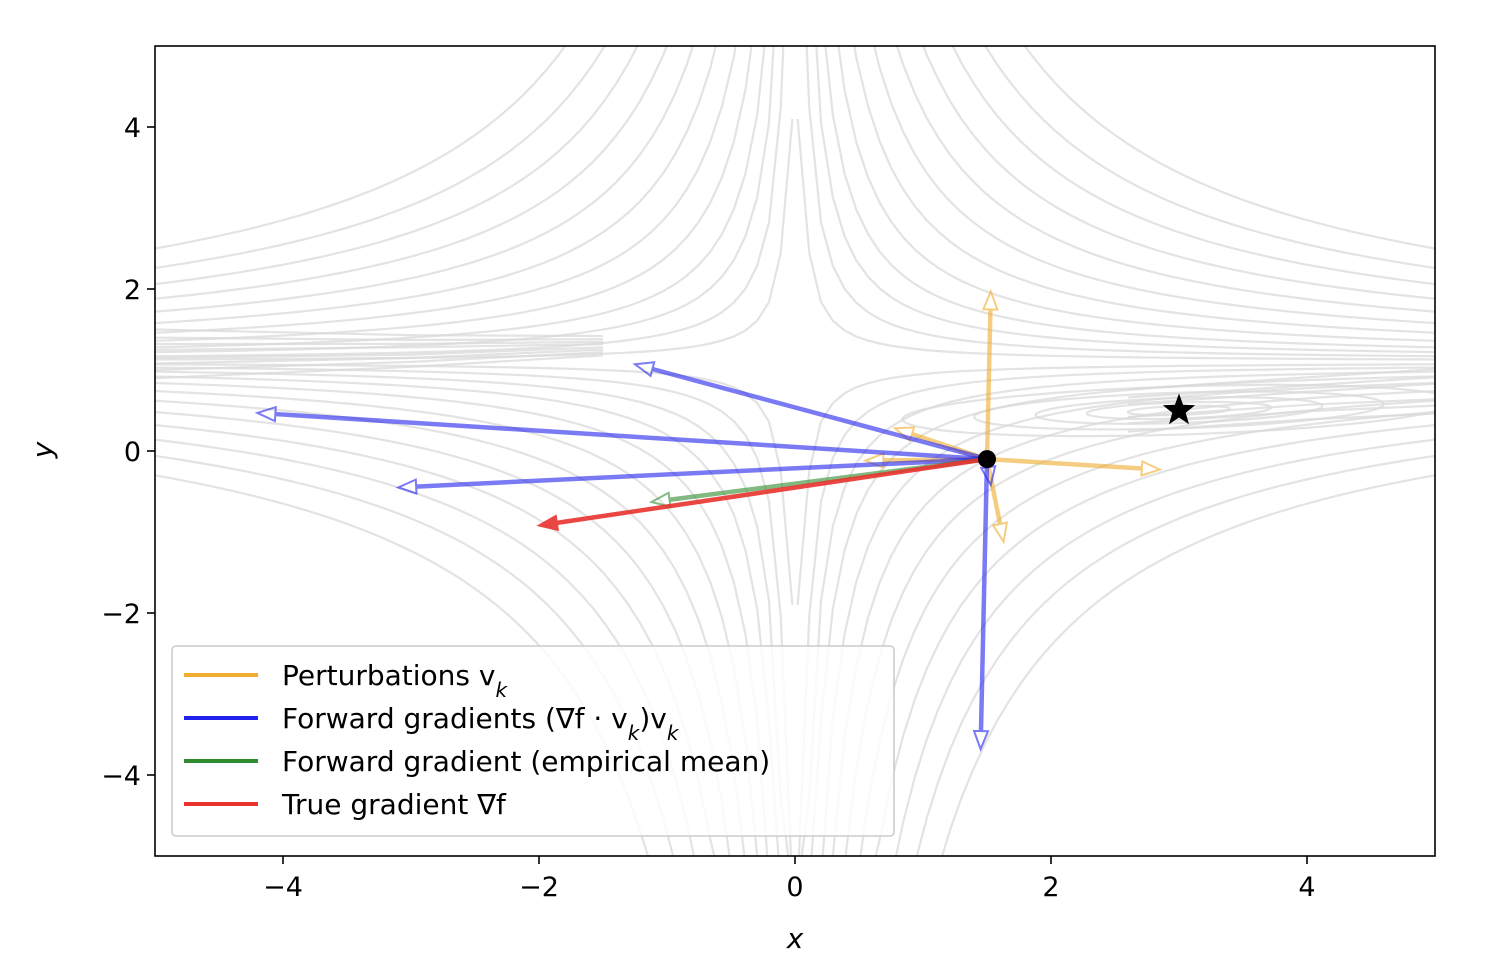 This screenshot has height=972, width=1512. Describe the element at coordinates (132, 128) in the screenshot. I see `y-tick-label: 4` at that location.